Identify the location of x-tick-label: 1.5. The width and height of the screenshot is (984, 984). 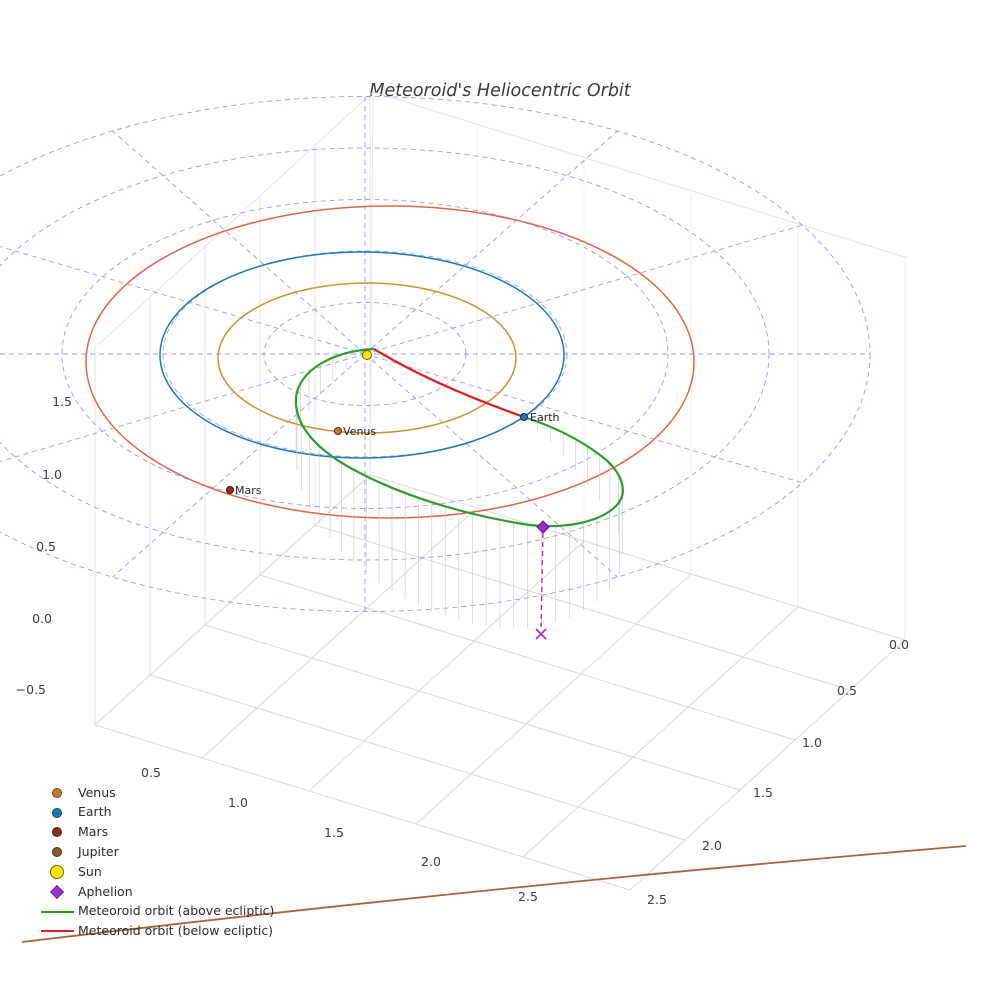
(334, 832).